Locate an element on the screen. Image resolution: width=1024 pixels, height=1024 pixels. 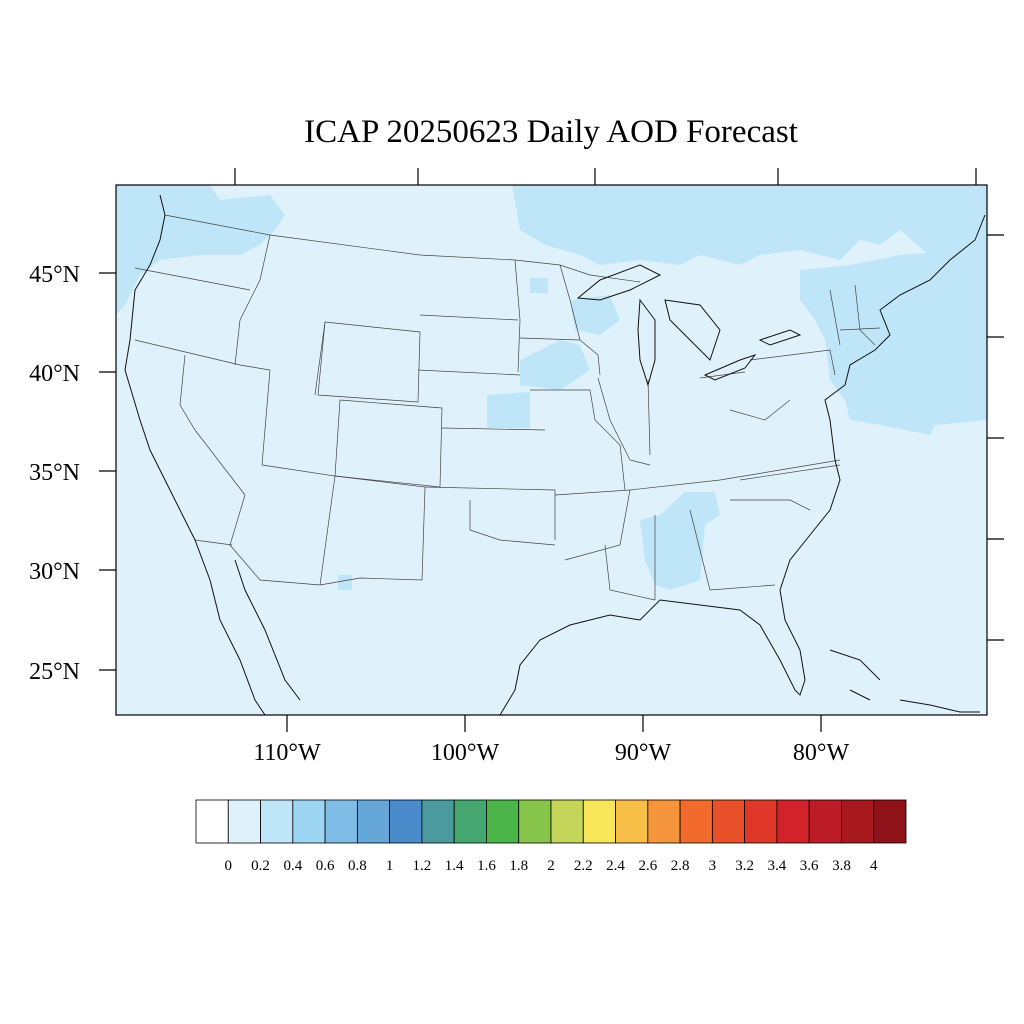
aod-patch-kansas is located at coordinates (508, 410).